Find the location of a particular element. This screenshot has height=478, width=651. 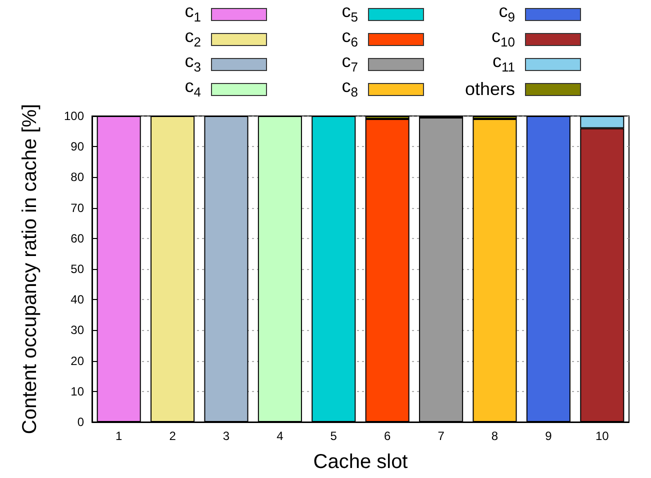

legend-label: others is located at coordinates (489, 89).